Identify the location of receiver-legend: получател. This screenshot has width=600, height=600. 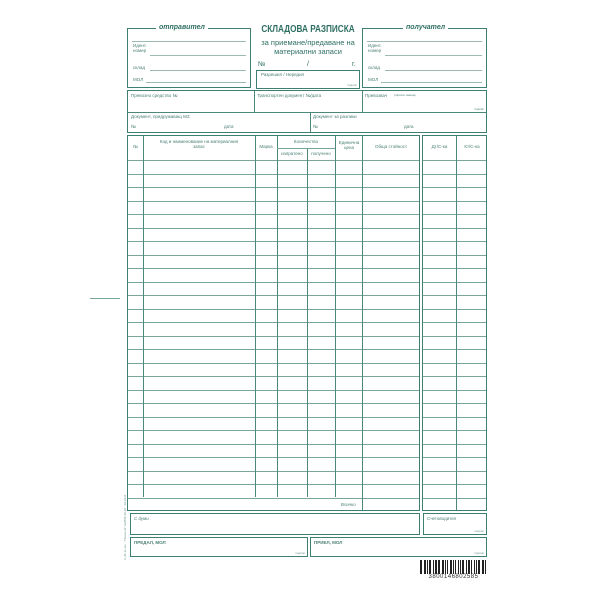
(426, 27).